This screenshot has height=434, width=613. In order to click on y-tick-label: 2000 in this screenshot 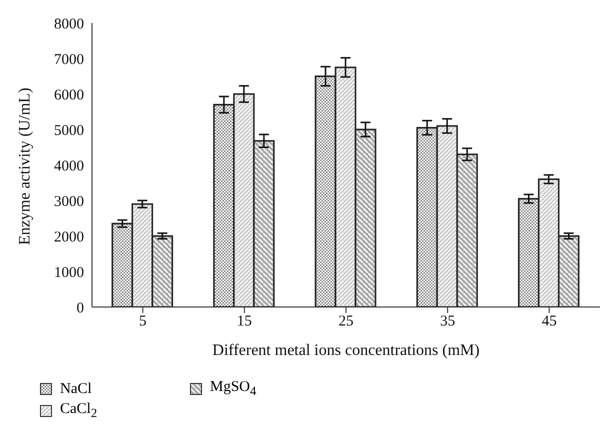, I will do `click(69, 237)`.